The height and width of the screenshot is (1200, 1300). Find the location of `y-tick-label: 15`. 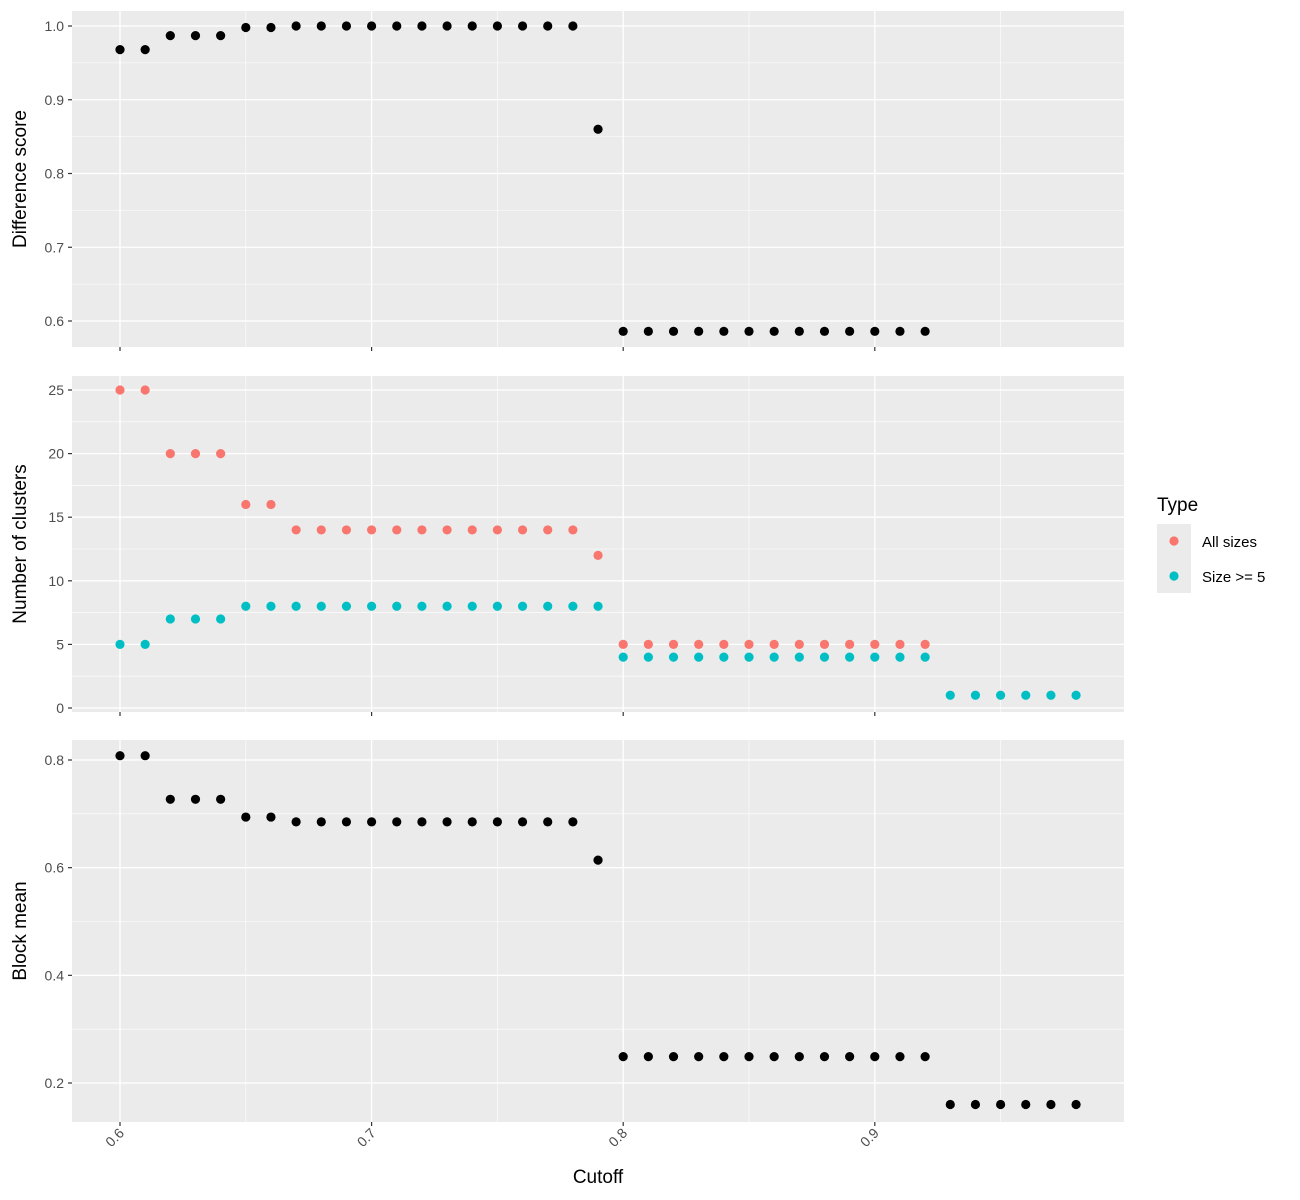

y-tick-label: 15 is located at coordinates (56, 517).